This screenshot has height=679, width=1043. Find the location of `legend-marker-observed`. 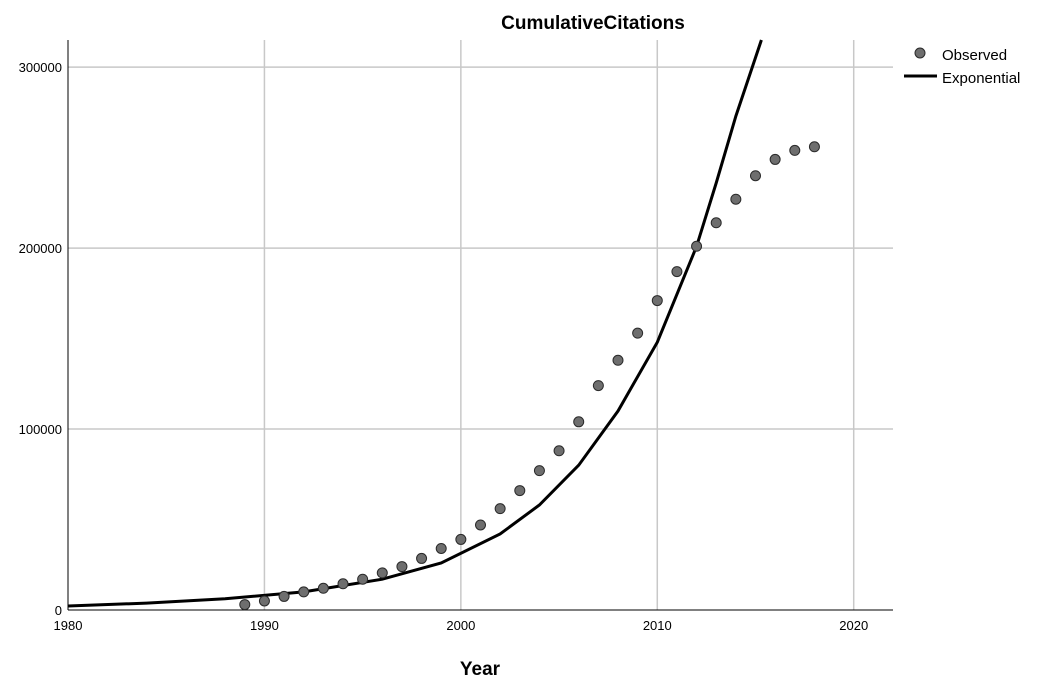

legend-marker-observed is located at coordinates (920, 53).